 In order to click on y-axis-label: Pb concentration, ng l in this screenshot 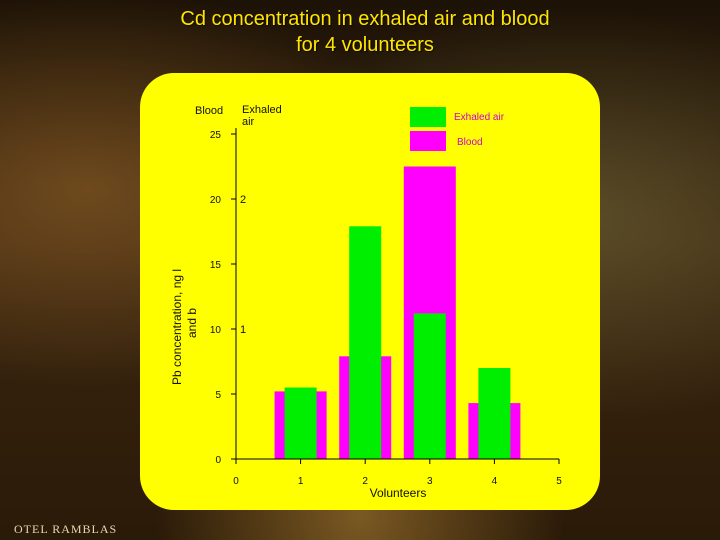, I will do `click(177, 327)`.